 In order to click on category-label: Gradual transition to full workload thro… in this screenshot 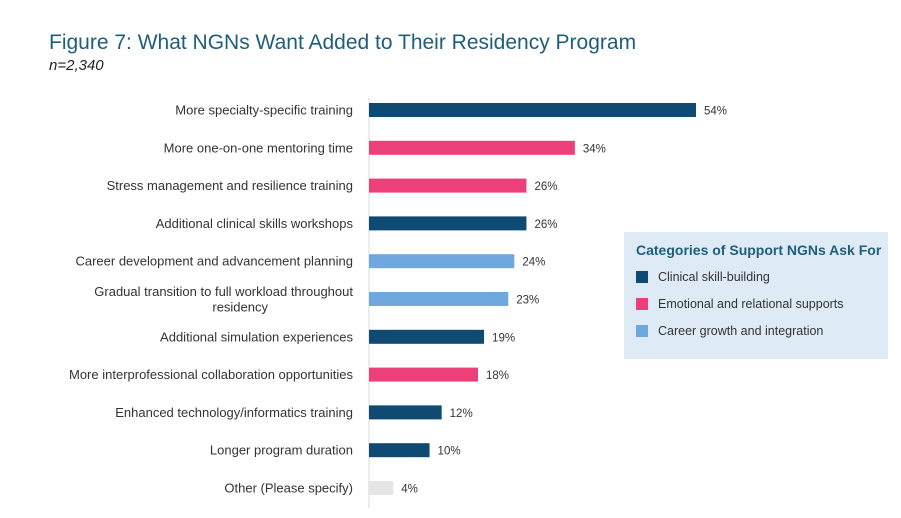, I will do `click(223, 299)`.